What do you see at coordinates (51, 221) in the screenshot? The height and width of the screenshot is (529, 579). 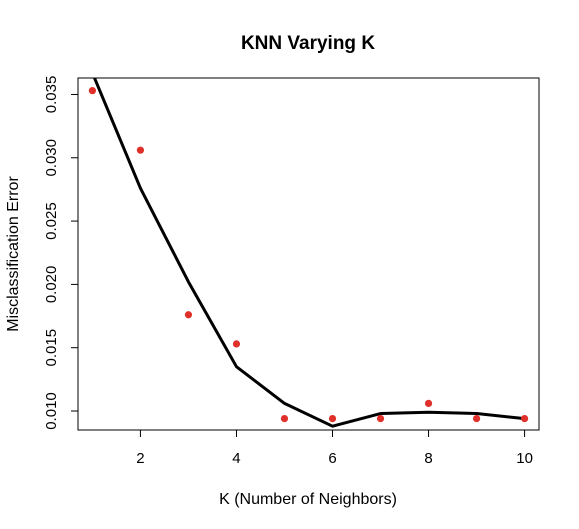 I see `y-tick-label: 0.025` at bounding box center [51, 221].